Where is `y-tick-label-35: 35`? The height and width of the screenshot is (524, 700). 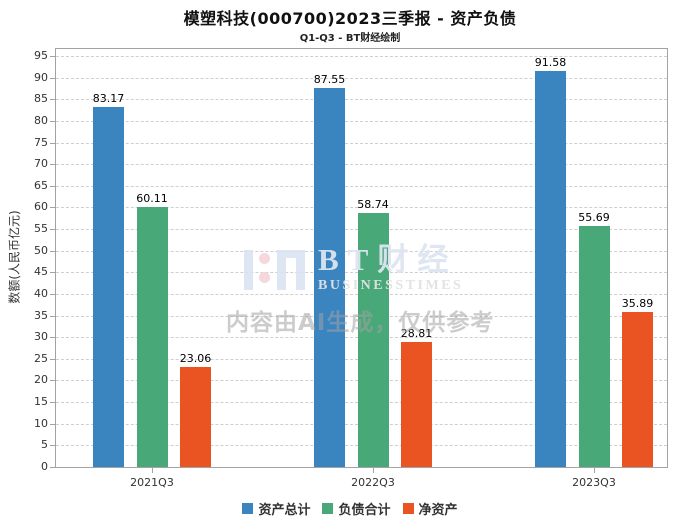 y-tick-label-35: 35 is located at coordinates (41, 315).